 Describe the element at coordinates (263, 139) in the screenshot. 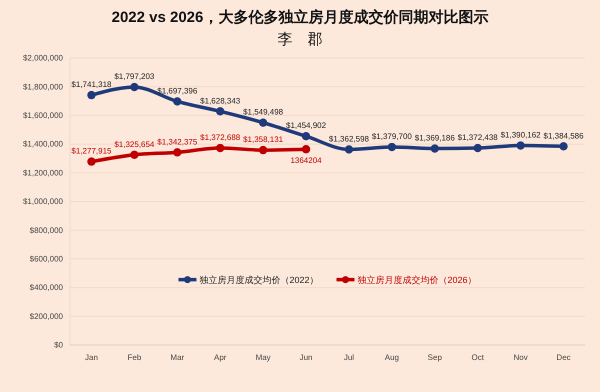

I see `data-label: $1,358,131` at that location.